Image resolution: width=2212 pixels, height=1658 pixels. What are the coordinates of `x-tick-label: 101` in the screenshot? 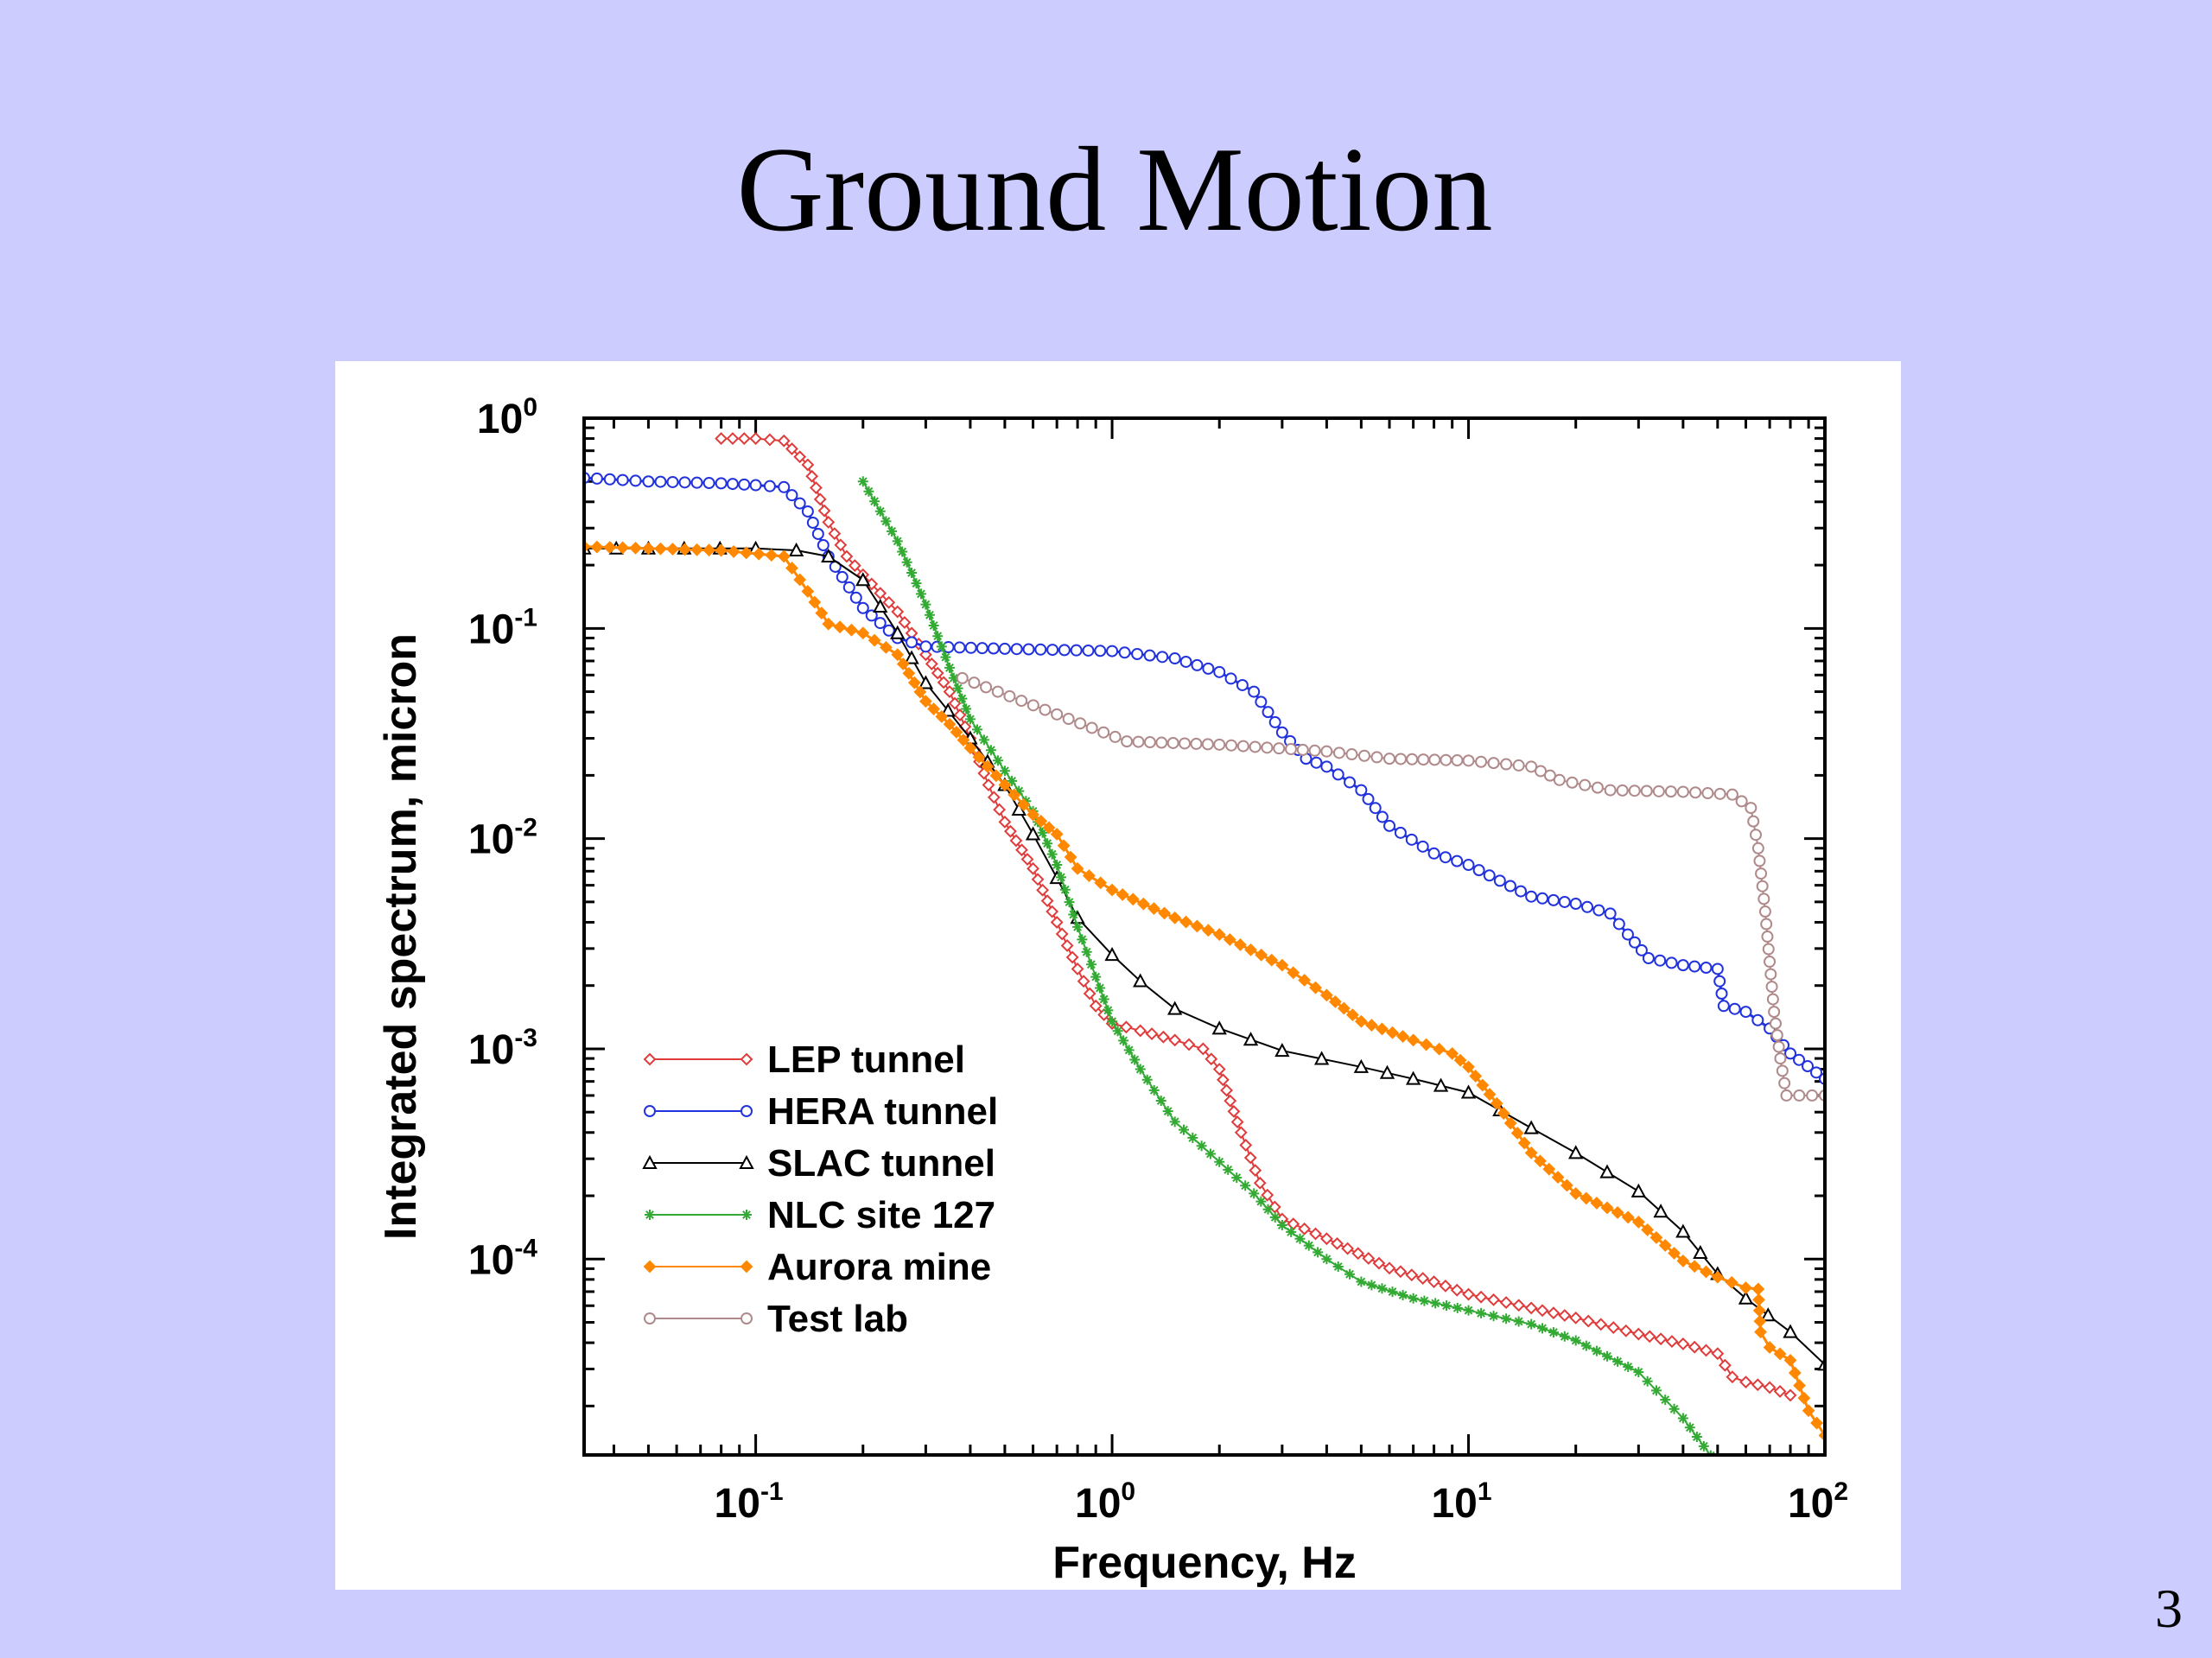 It's located at (1461, 1502).